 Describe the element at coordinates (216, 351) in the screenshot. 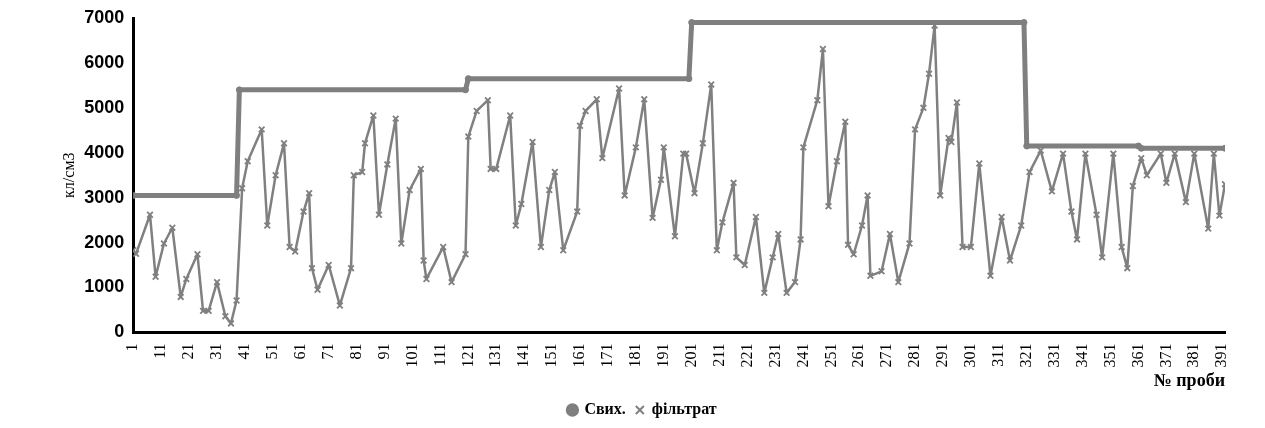

I see `x-tick-label: 31` at that location.